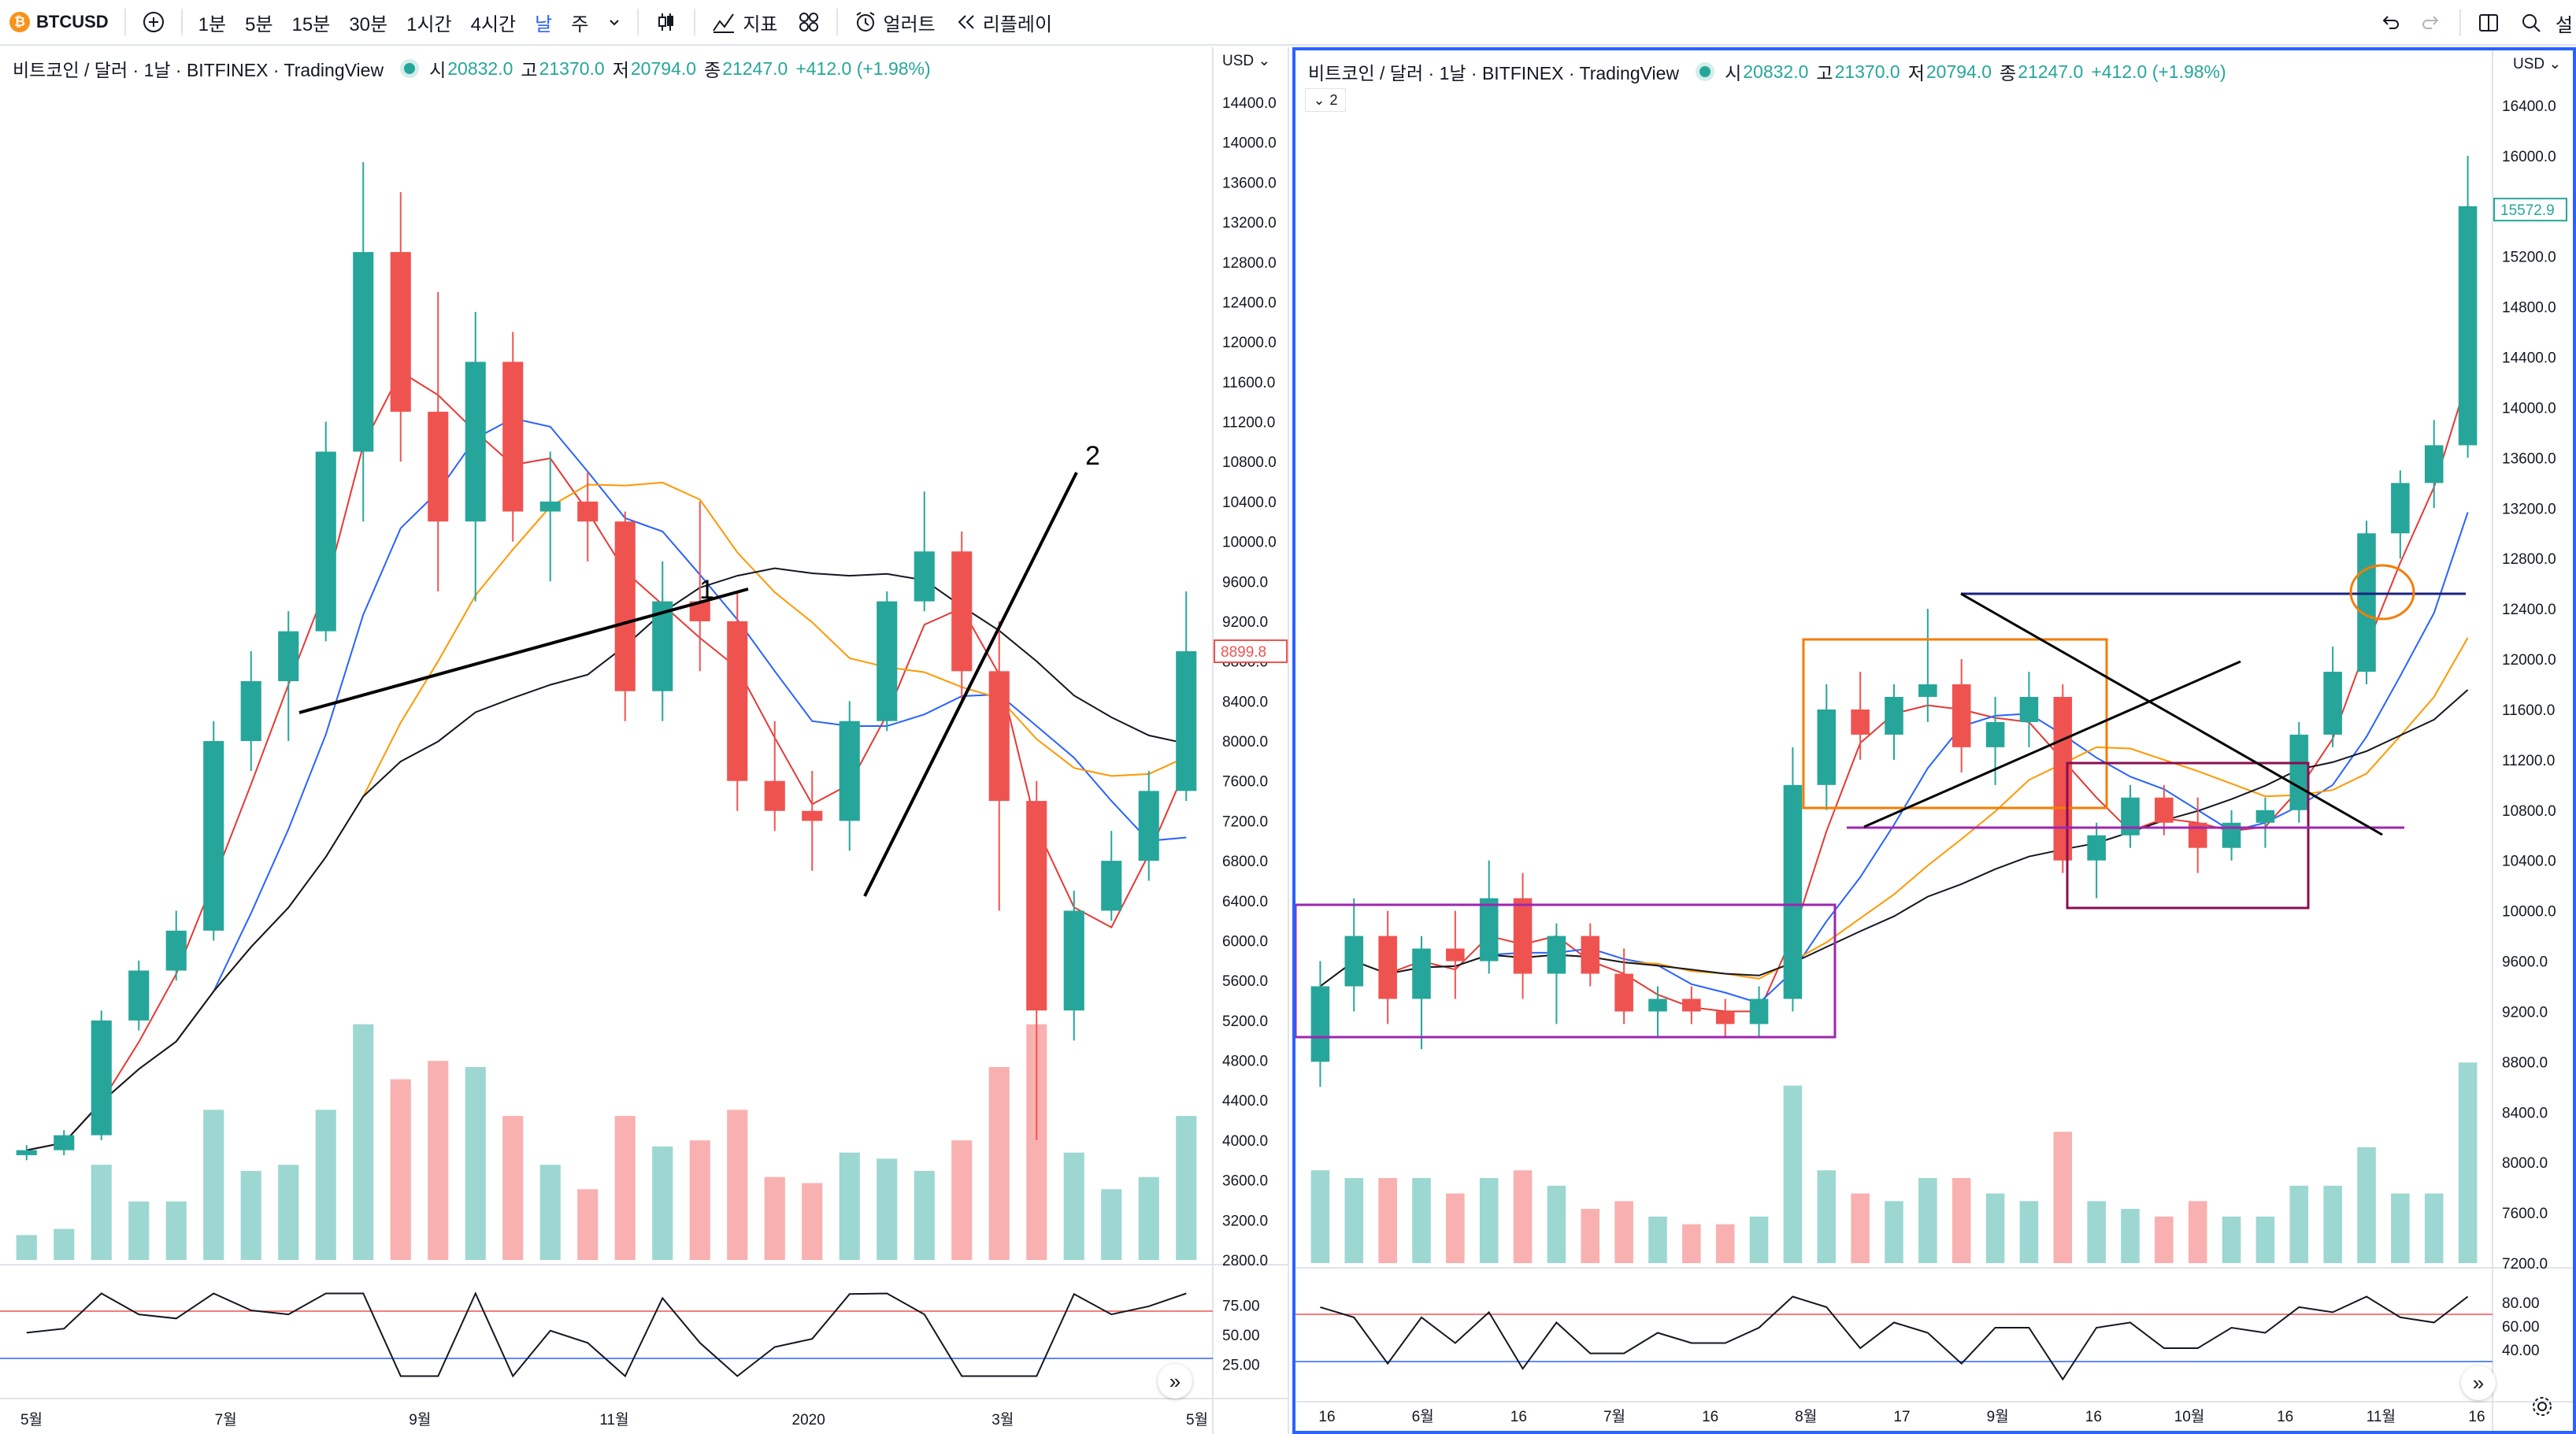 The image size is (2576, 1434). What do you see at coordinates (2530, 210) in the screenshot?
I see `last-price-badge` at bounding box center [2530, 210].